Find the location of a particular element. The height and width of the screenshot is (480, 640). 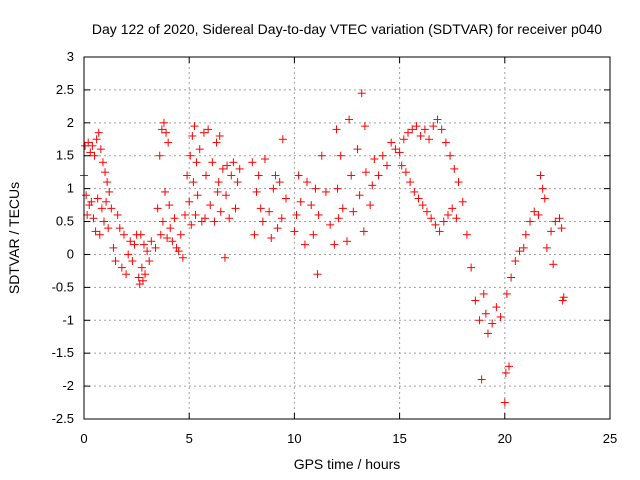

y-tick-label: -1.5 is located at coordinates (63, 352).